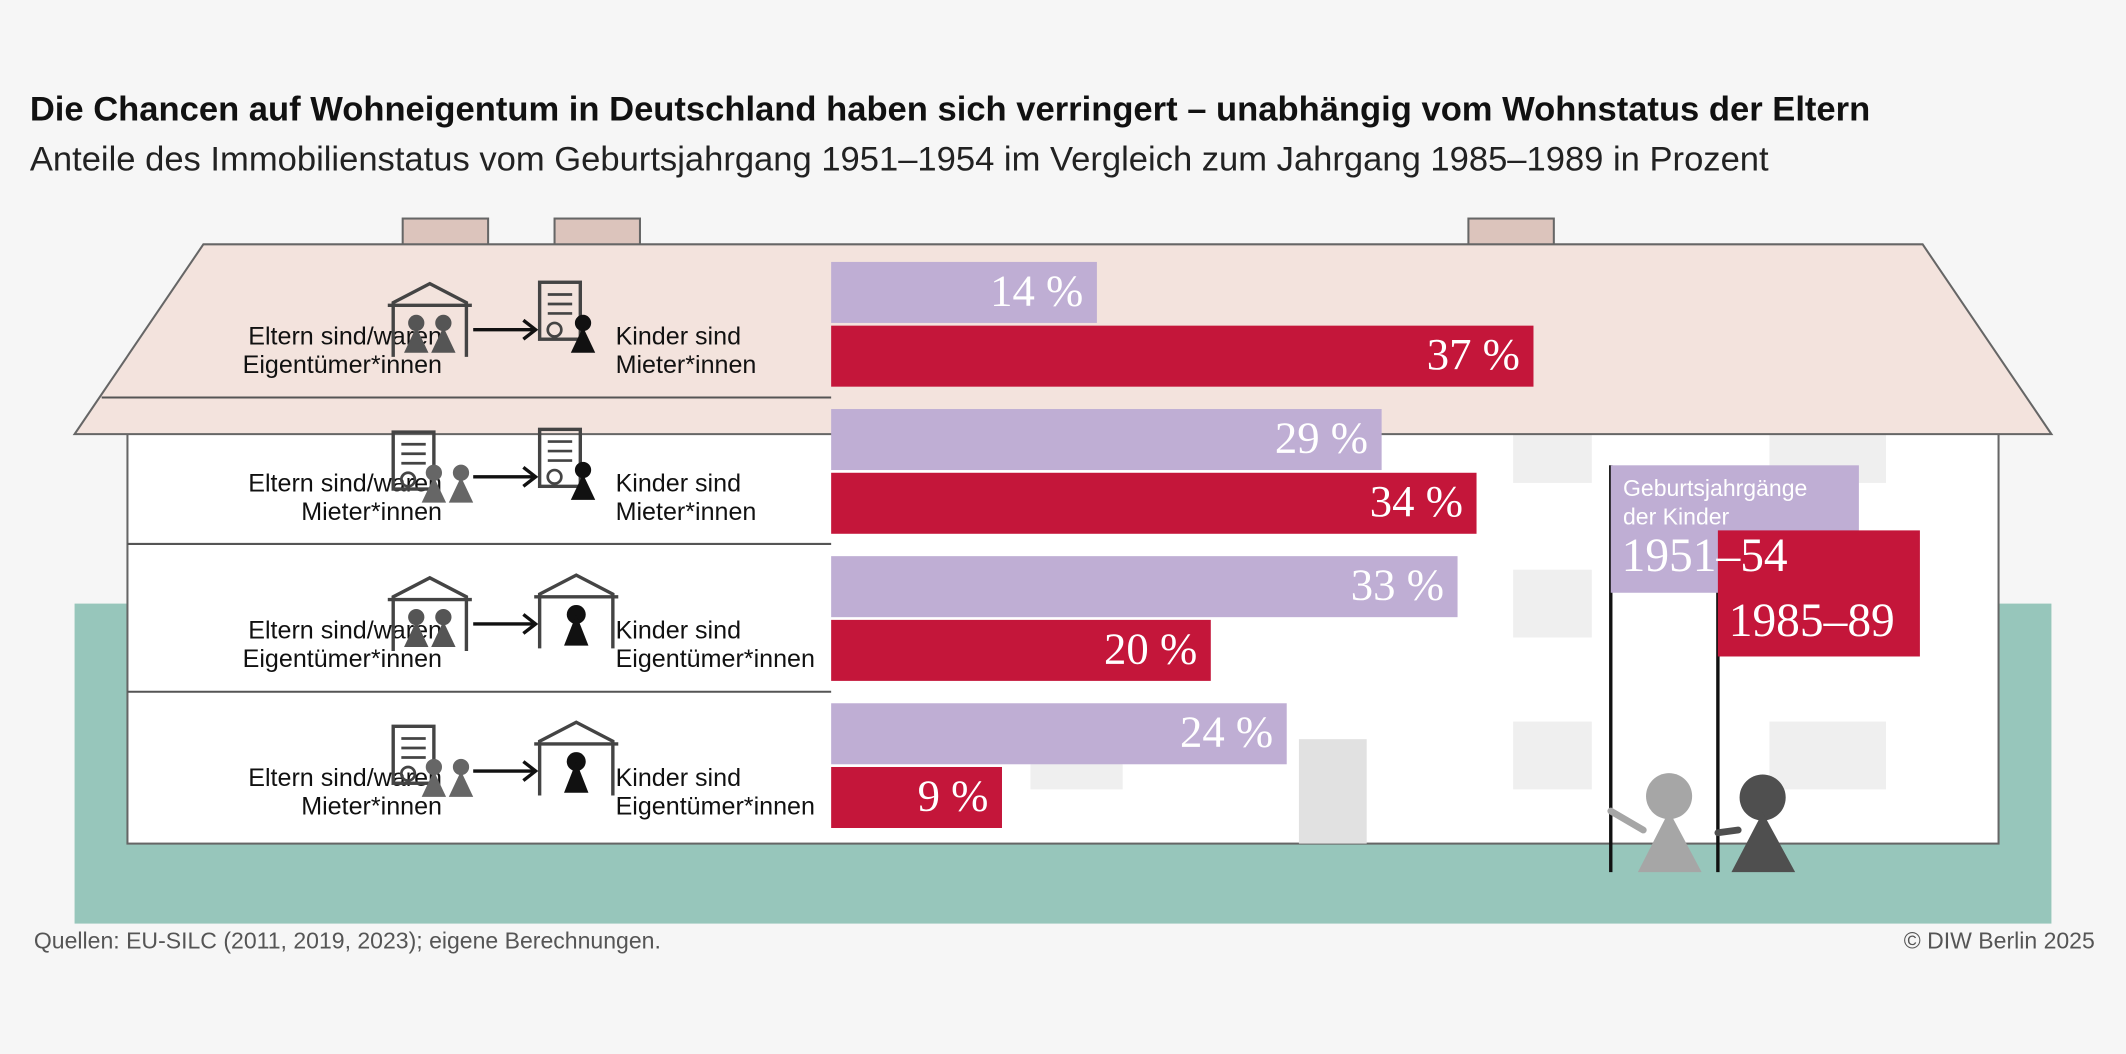 The width and height of the screenshot is (2126, 1054). I want to click on value-label: 20 %, so click(1150, 648).